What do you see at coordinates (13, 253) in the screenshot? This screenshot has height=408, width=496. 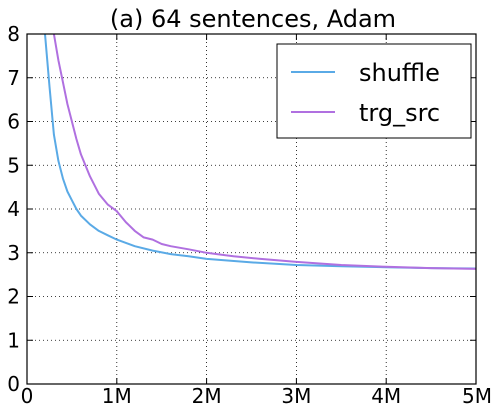 I see `y-tick-label: 3` at bounding box center [13, 253].